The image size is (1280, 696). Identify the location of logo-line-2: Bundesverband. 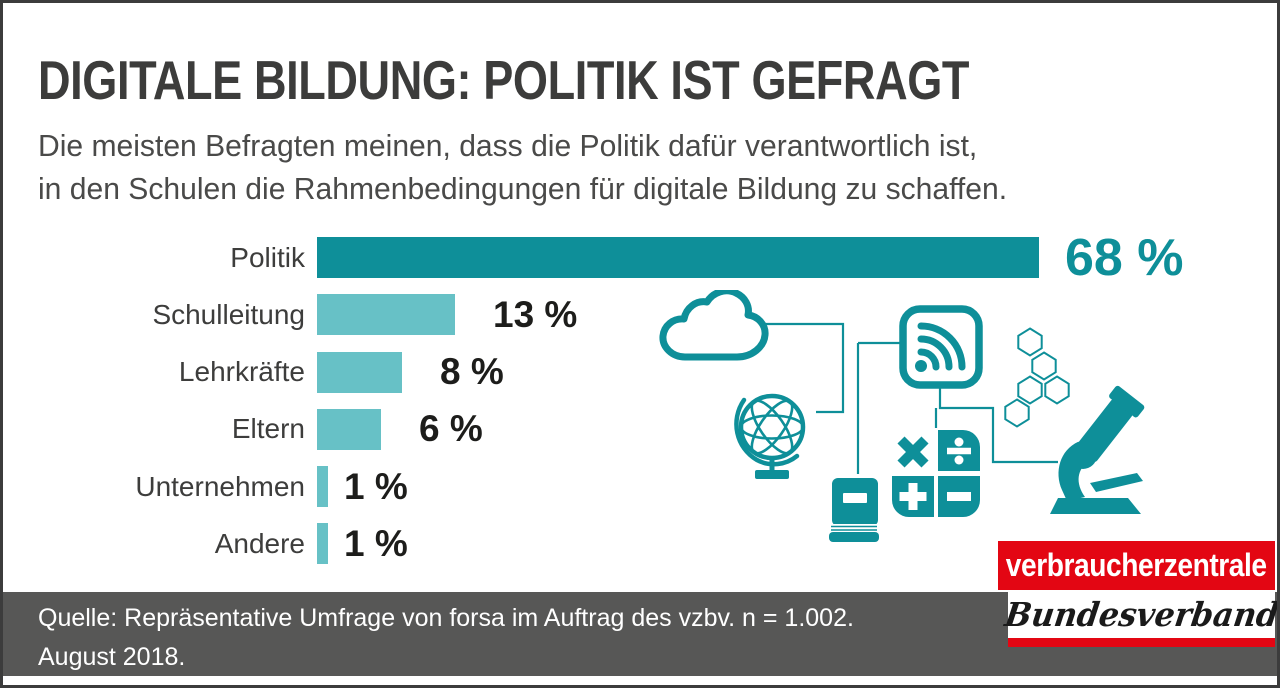
(1141, 614).